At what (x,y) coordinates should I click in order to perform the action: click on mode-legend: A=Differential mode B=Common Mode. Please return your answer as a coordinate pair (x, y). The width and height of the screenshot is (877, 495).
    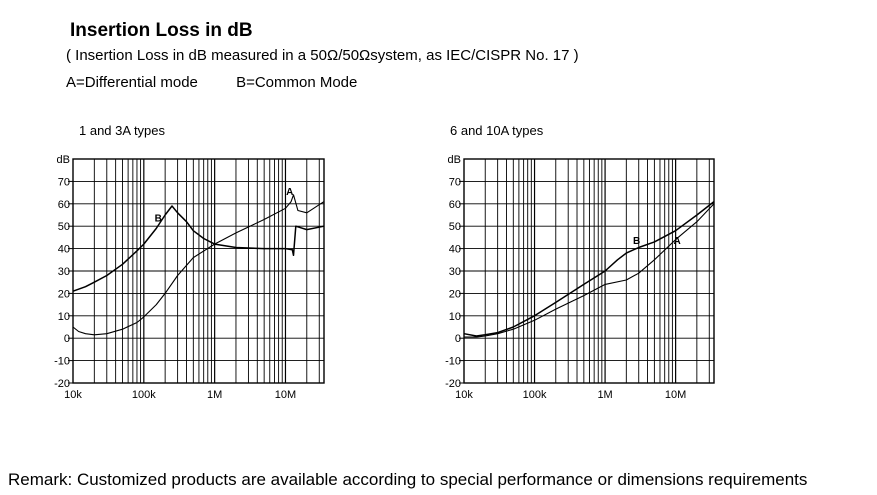
    Looking at the image, I should click on (211, 82).